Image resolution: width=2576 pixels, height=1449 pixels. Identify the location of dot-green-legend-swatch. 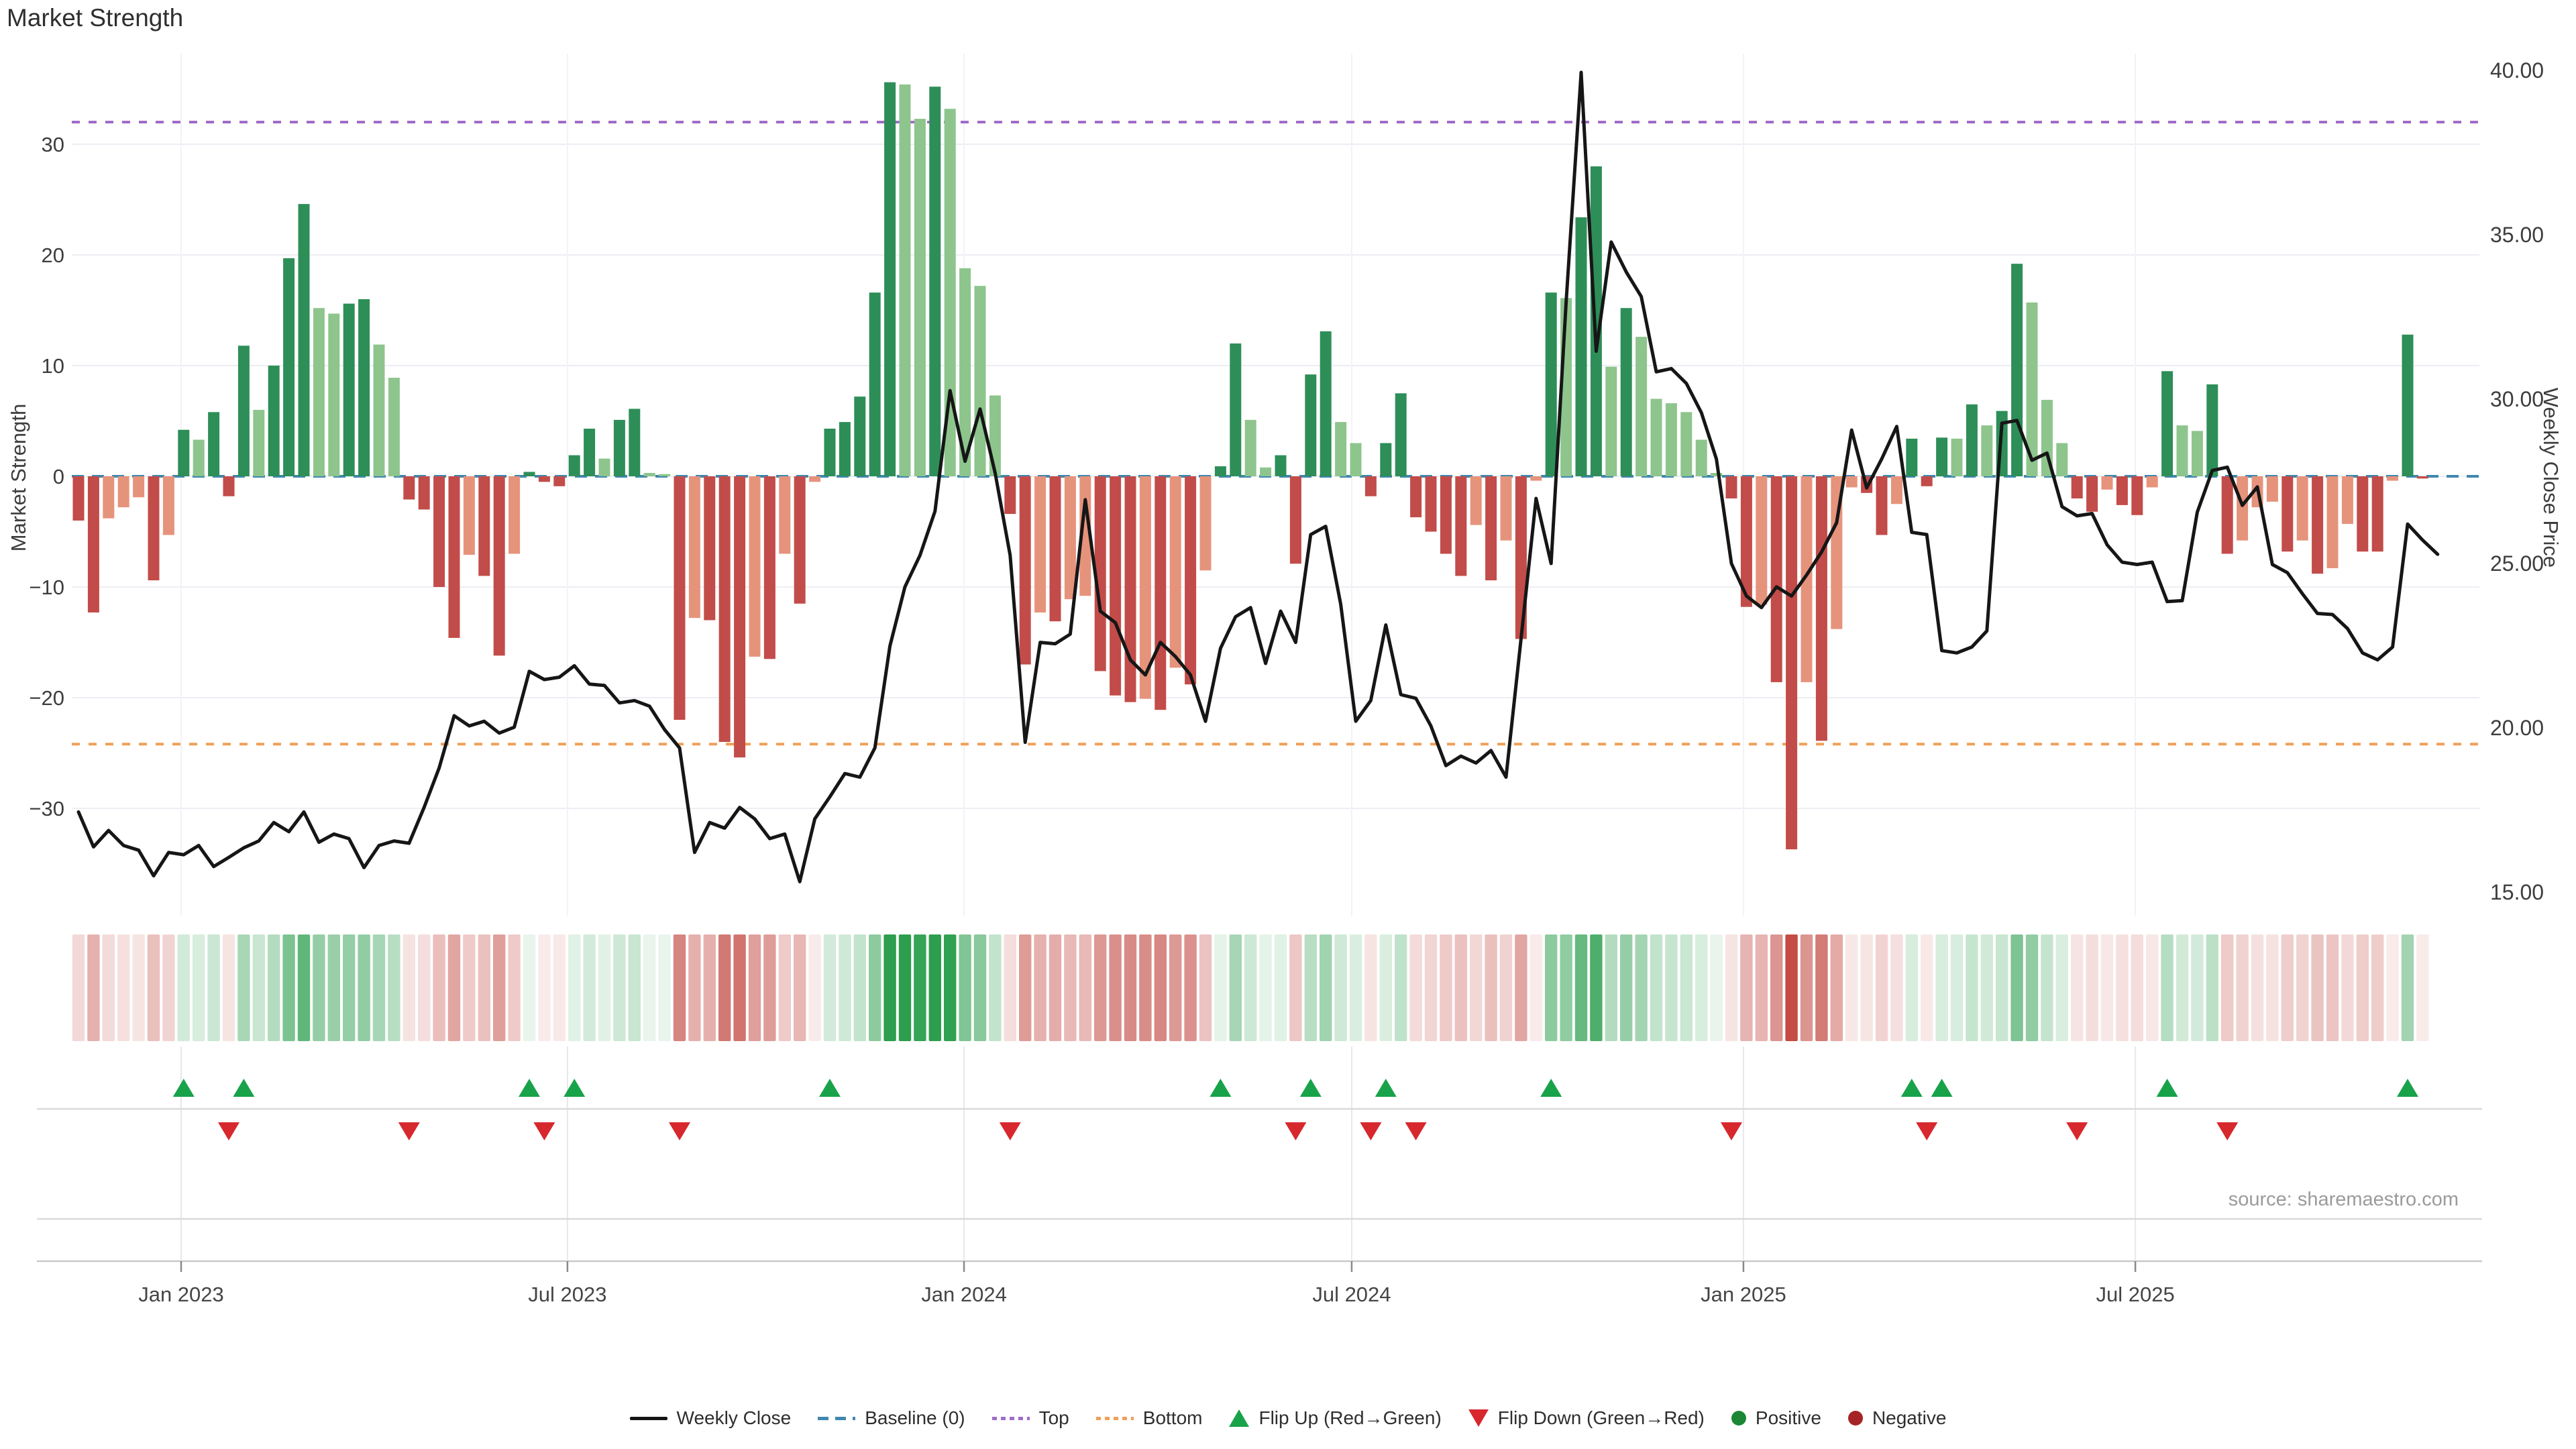
(1738, 1418).